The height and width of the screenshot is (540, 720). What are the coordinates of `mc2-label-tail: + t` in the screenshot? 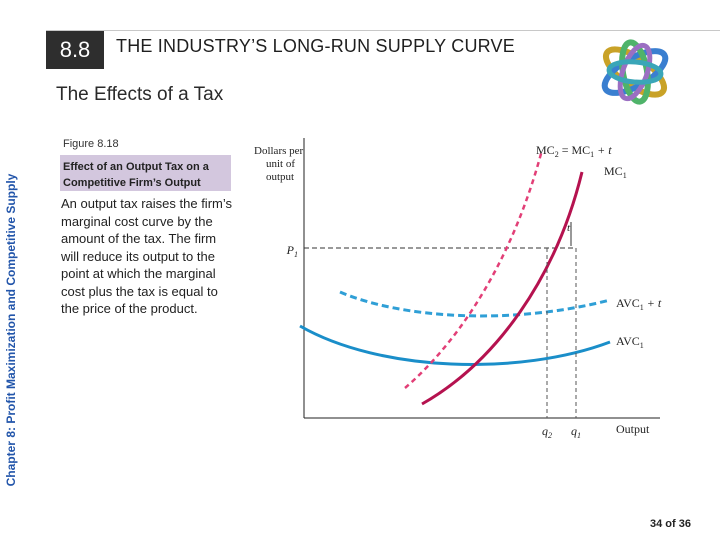 It's located at (603, 150).